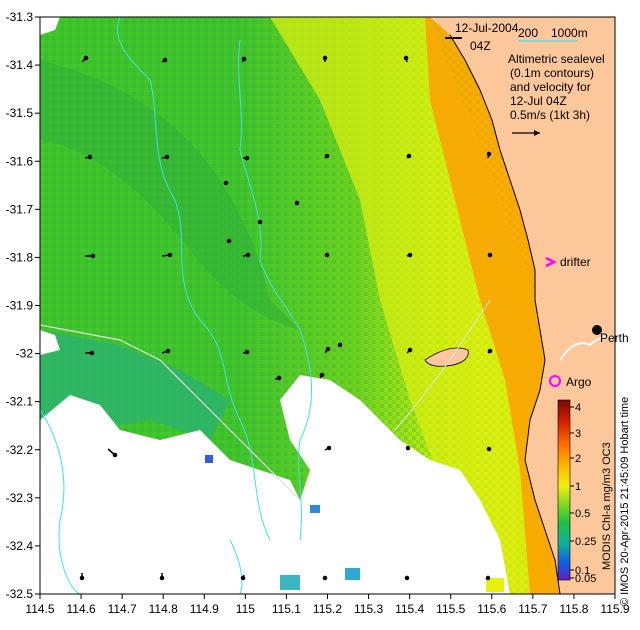  What do you see at coordinates (491, 609) in the screenshot?
I see `x-tick-label: 115.6` at bounding box center [491, 609].